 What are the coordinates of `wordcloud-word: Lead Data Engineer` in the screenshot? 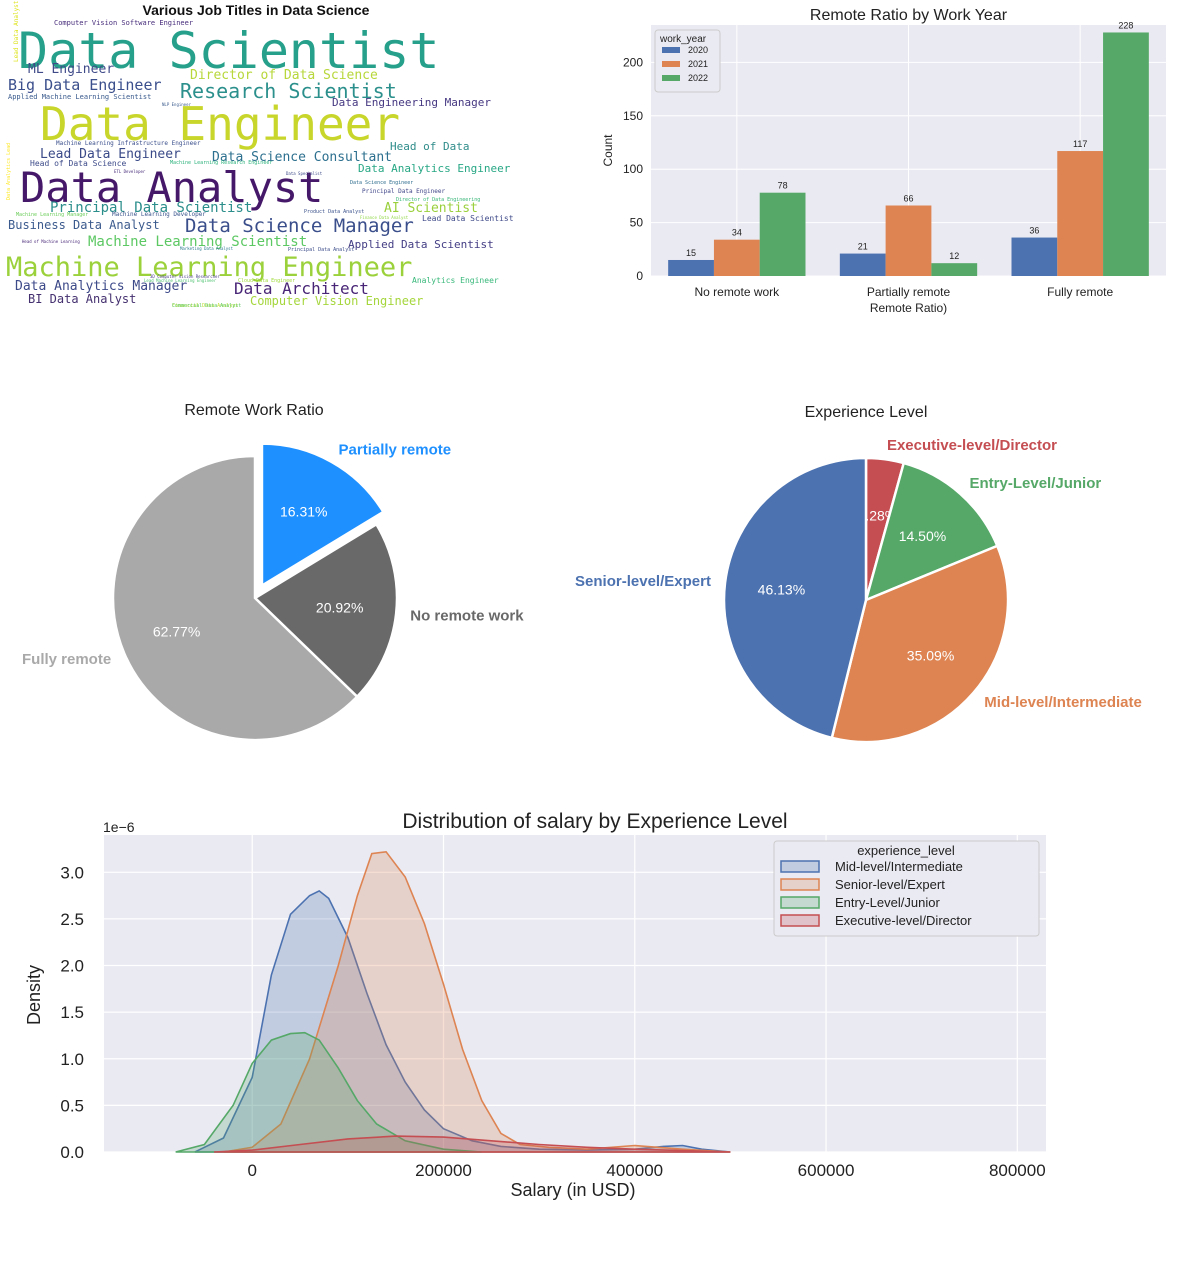 It's located at (110, 154).